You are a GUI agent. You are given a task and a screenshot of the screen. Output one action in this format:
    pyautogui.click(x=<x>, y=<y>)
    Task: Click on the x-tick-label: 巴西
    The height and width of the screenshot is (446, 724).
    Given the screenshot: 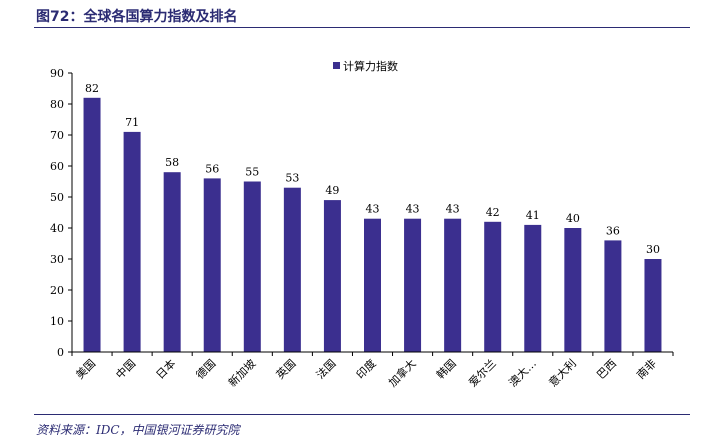 What is the action you would take?
    pyautogui.click(x=606, y=369)
    